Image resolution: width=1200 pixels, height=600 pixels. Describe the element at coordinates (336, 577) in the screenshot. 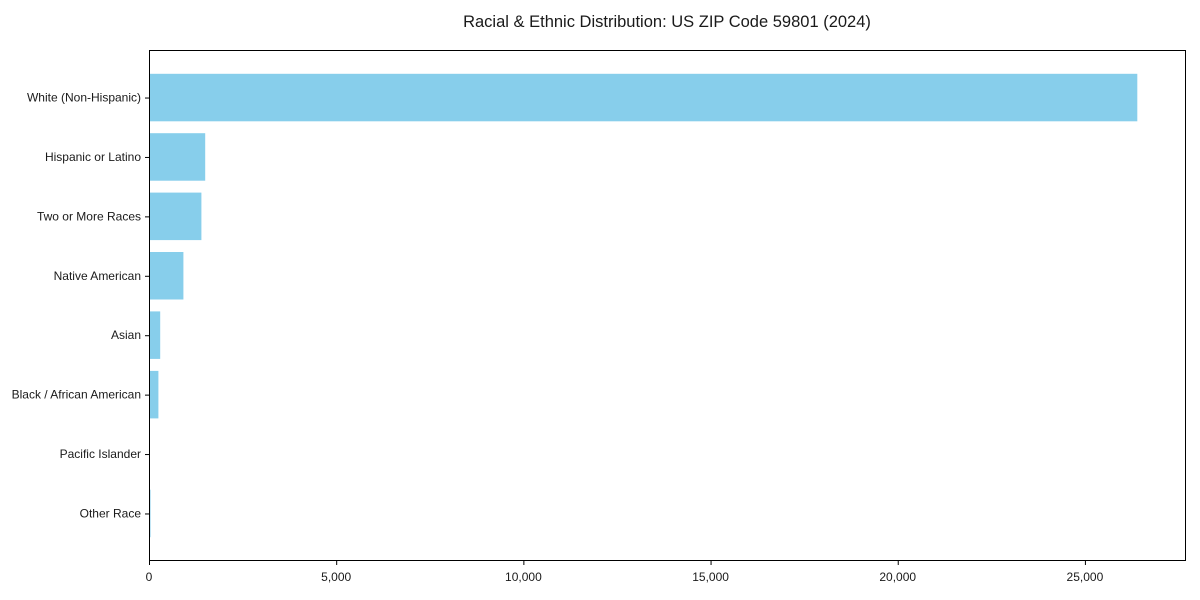

I see `x-tick-label: 5,000` at that location.